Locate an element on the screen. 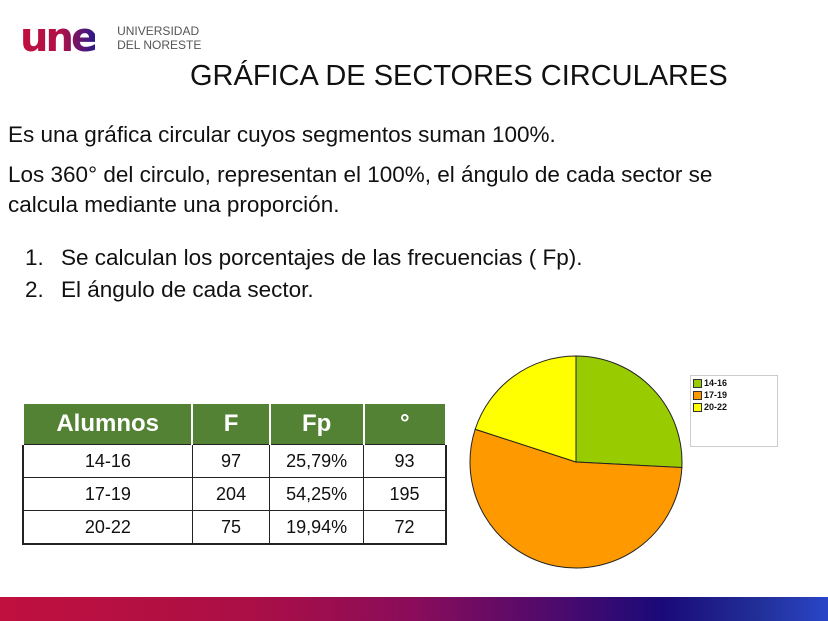  table-row: 14-16 97 25,79% 93 is located at coordinates (234, 461).